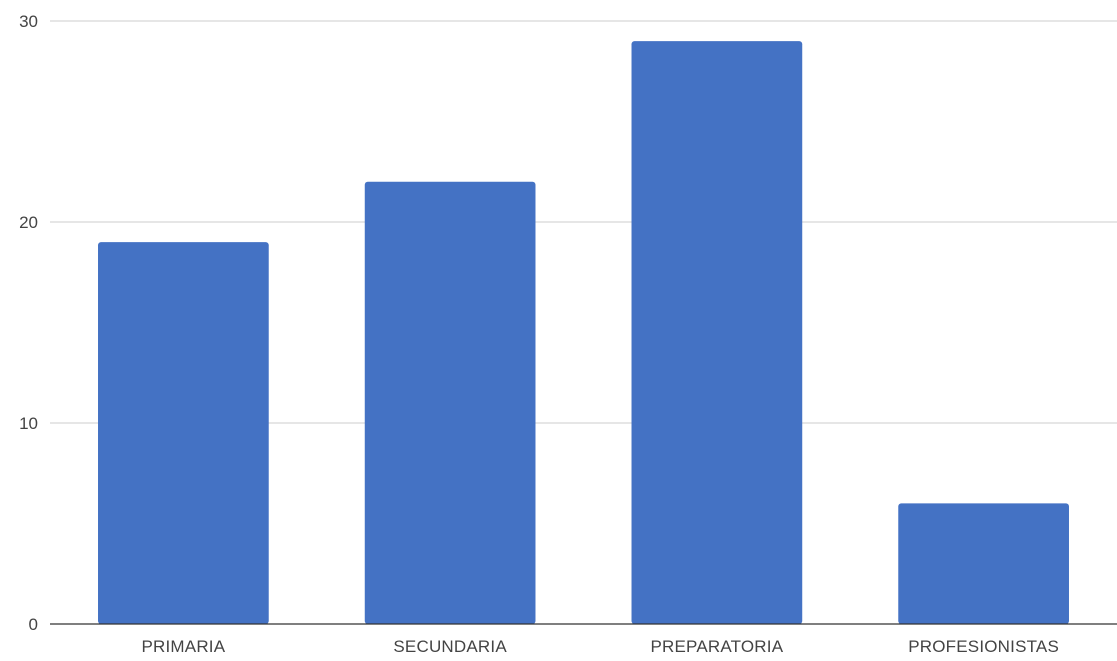 The height and width of the screenshot is (661, 1117). What do you see at coordinates (28, 222) in the screenshot?
I see `y-tick-label: 20` at bounding box center [28, 222].